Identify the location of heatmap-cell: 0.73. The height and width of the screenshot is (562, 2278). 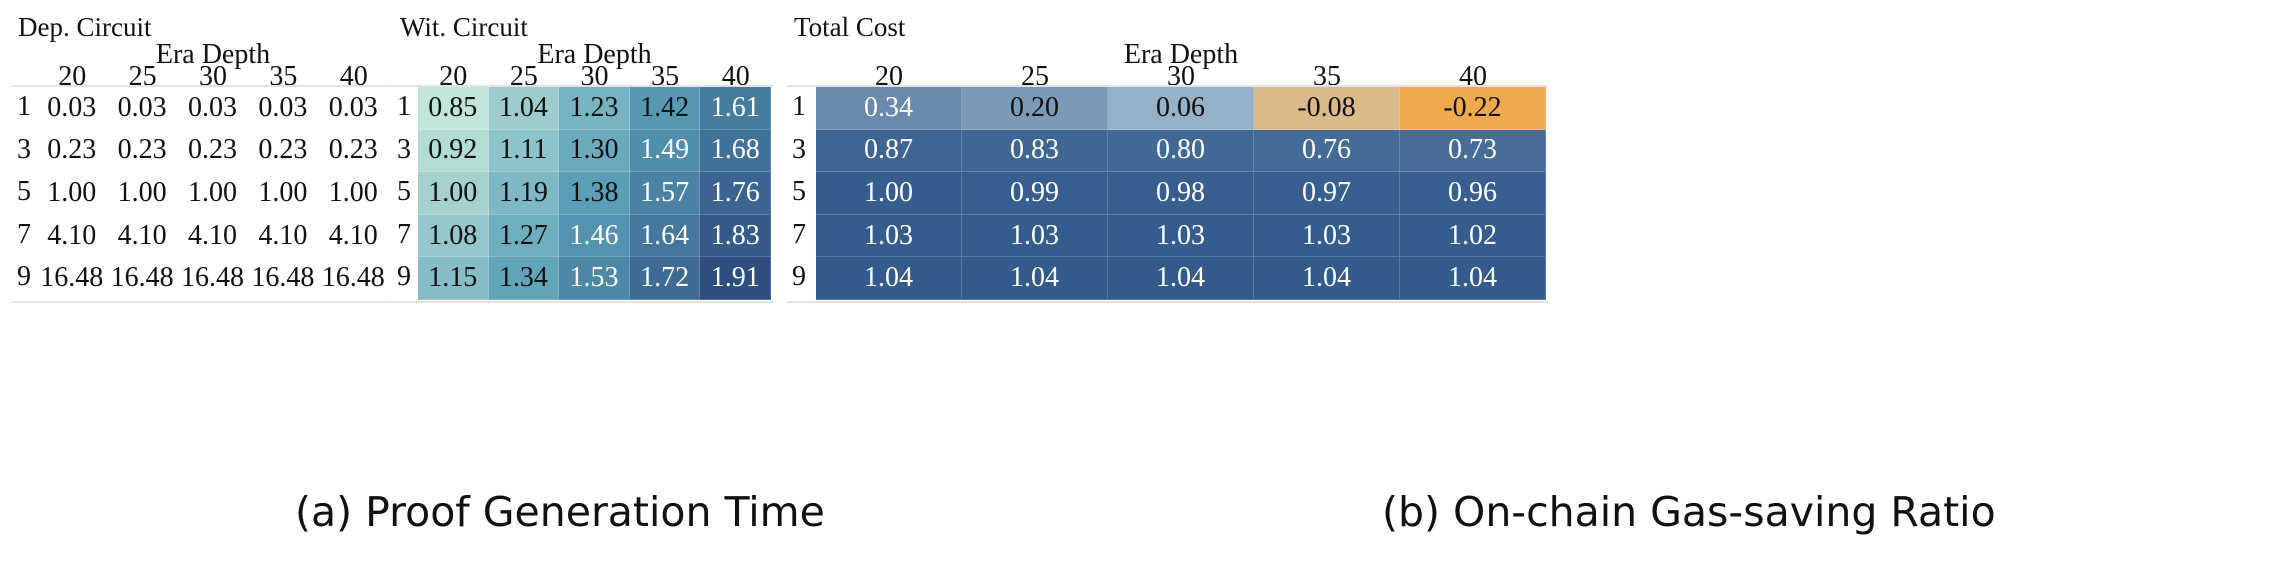
(1473, 151).